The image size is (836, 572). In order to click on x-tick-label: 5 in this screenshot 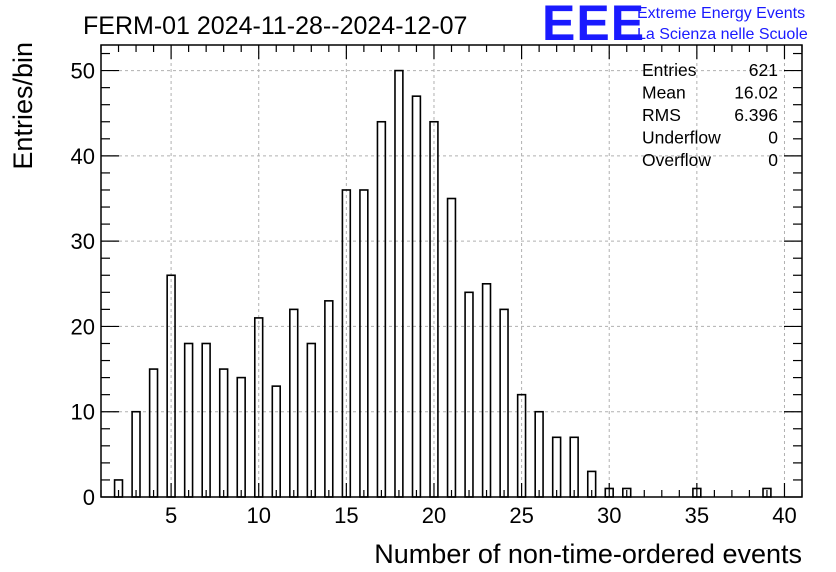, I will do `click(171, 515)`.